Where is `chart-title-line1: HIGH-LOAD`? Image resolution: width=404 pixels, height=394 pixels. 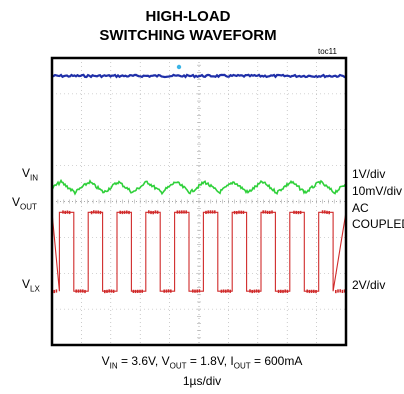 chart-title-line1: HIGH-LOAD is located at coordinates (188, 16).